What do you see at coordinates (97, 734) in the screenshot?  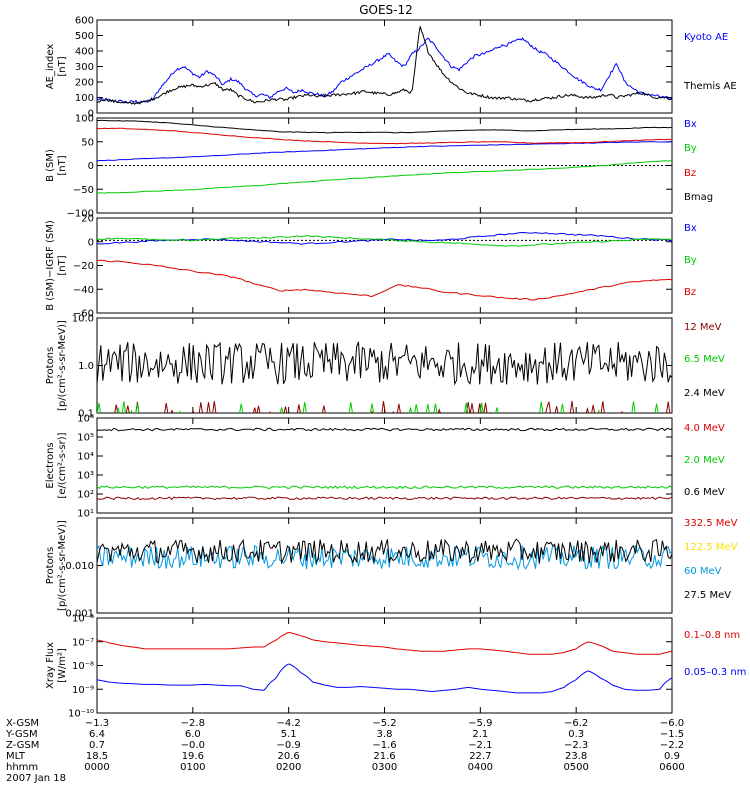 I see `xaxis-value: 6.4` at bounding box center [97, 734].